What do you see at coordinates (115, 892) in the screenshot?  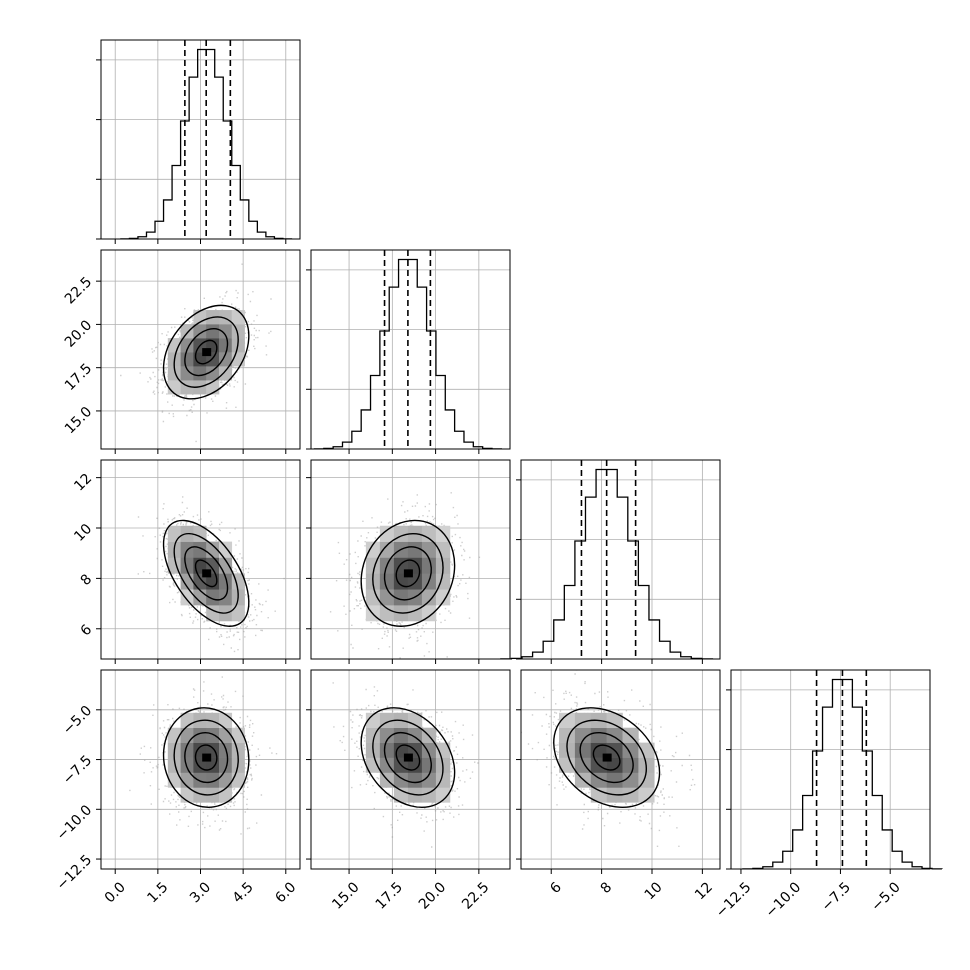 I see `x-tick-label: 0.0` at bounding box center [115, 892].